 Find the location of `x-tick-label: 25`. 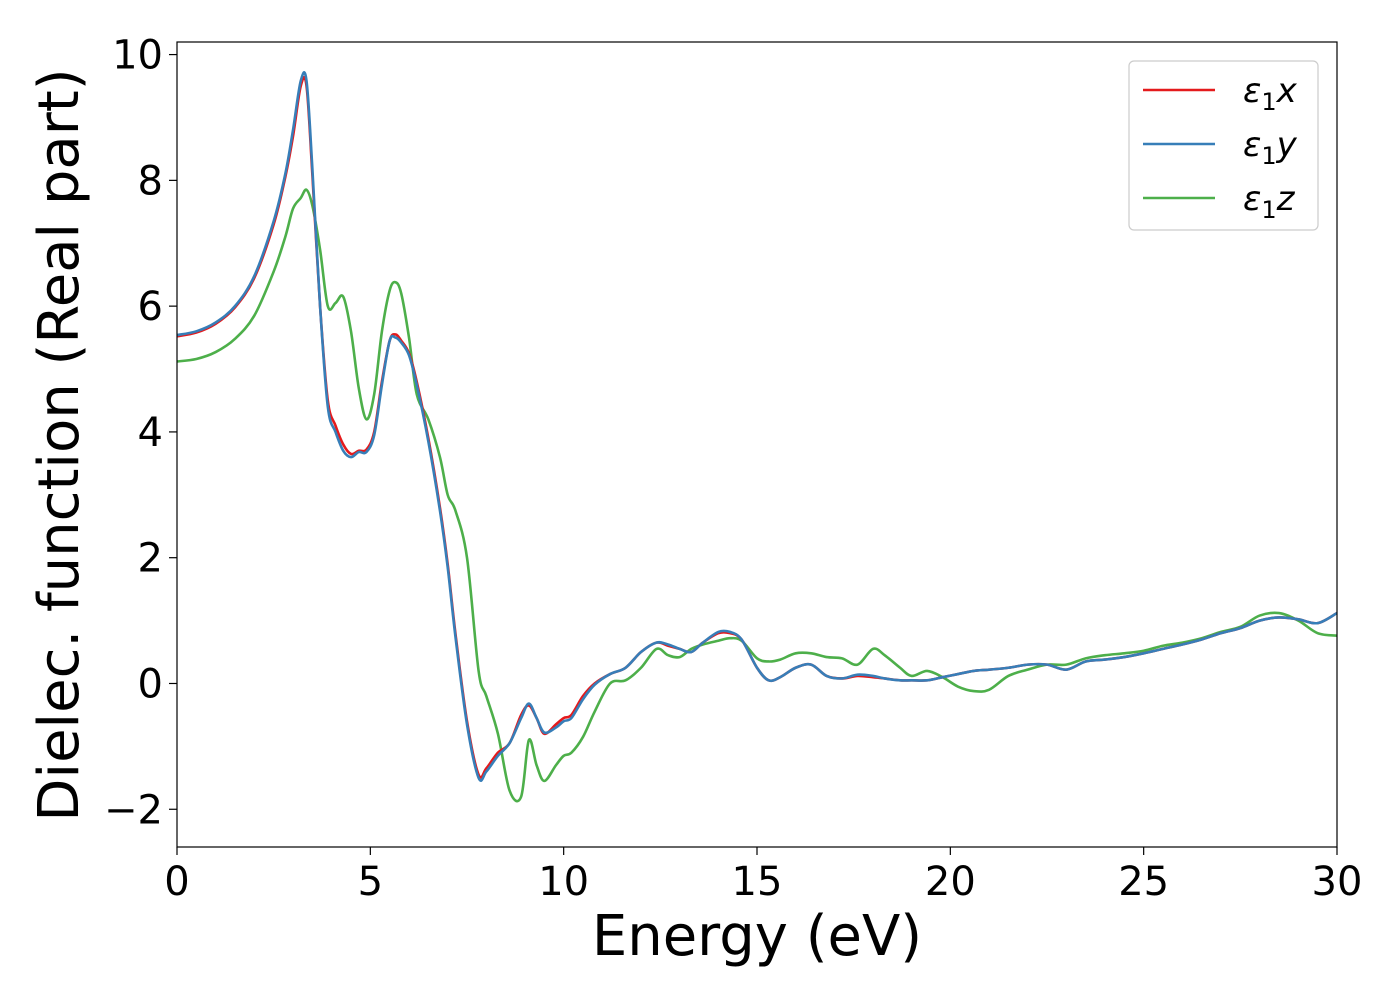

x-tick-label: 25 is located at coordinates (1143, 882).